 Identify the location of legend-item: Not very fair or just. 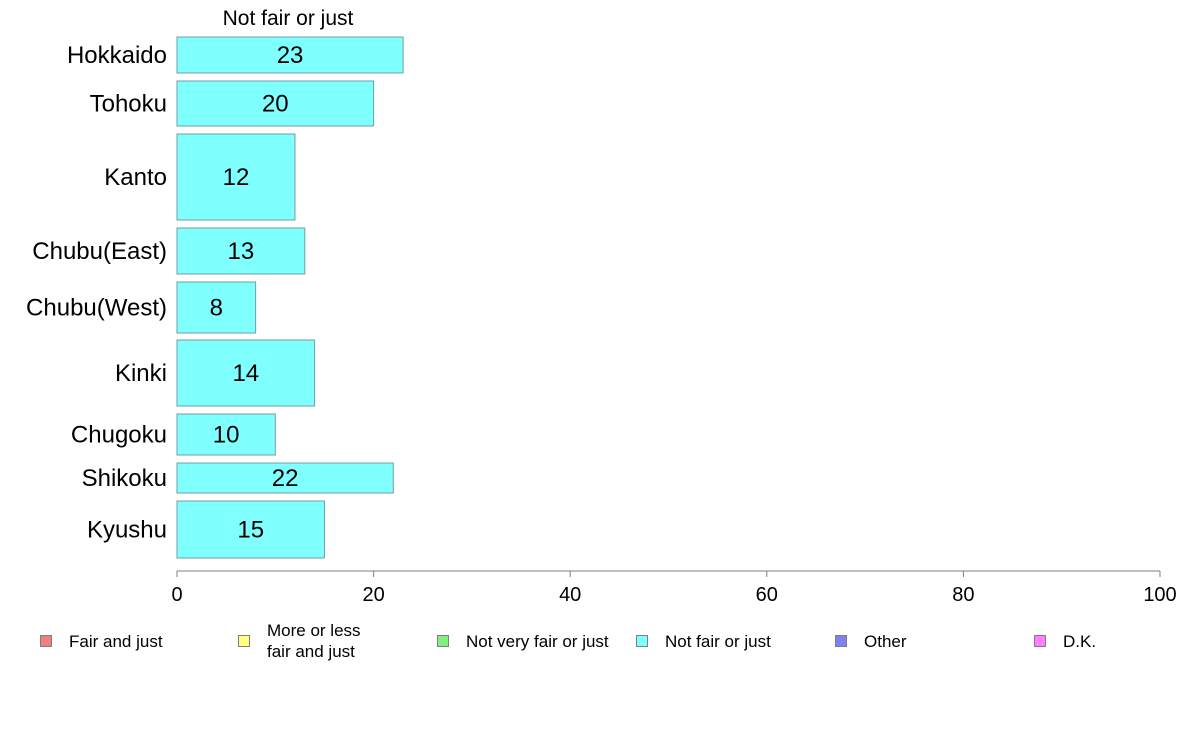
(523, 641).